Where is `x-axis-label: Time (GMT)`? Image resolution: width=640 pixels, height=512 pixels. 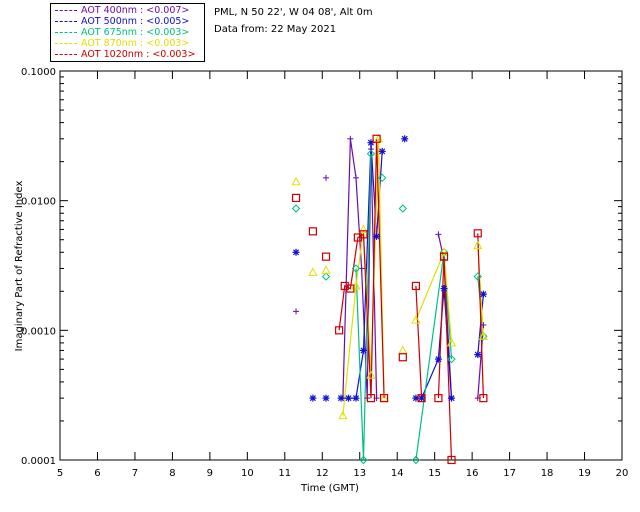 x-axis-label: Time (GMT) is located at coordinates (330, 488).